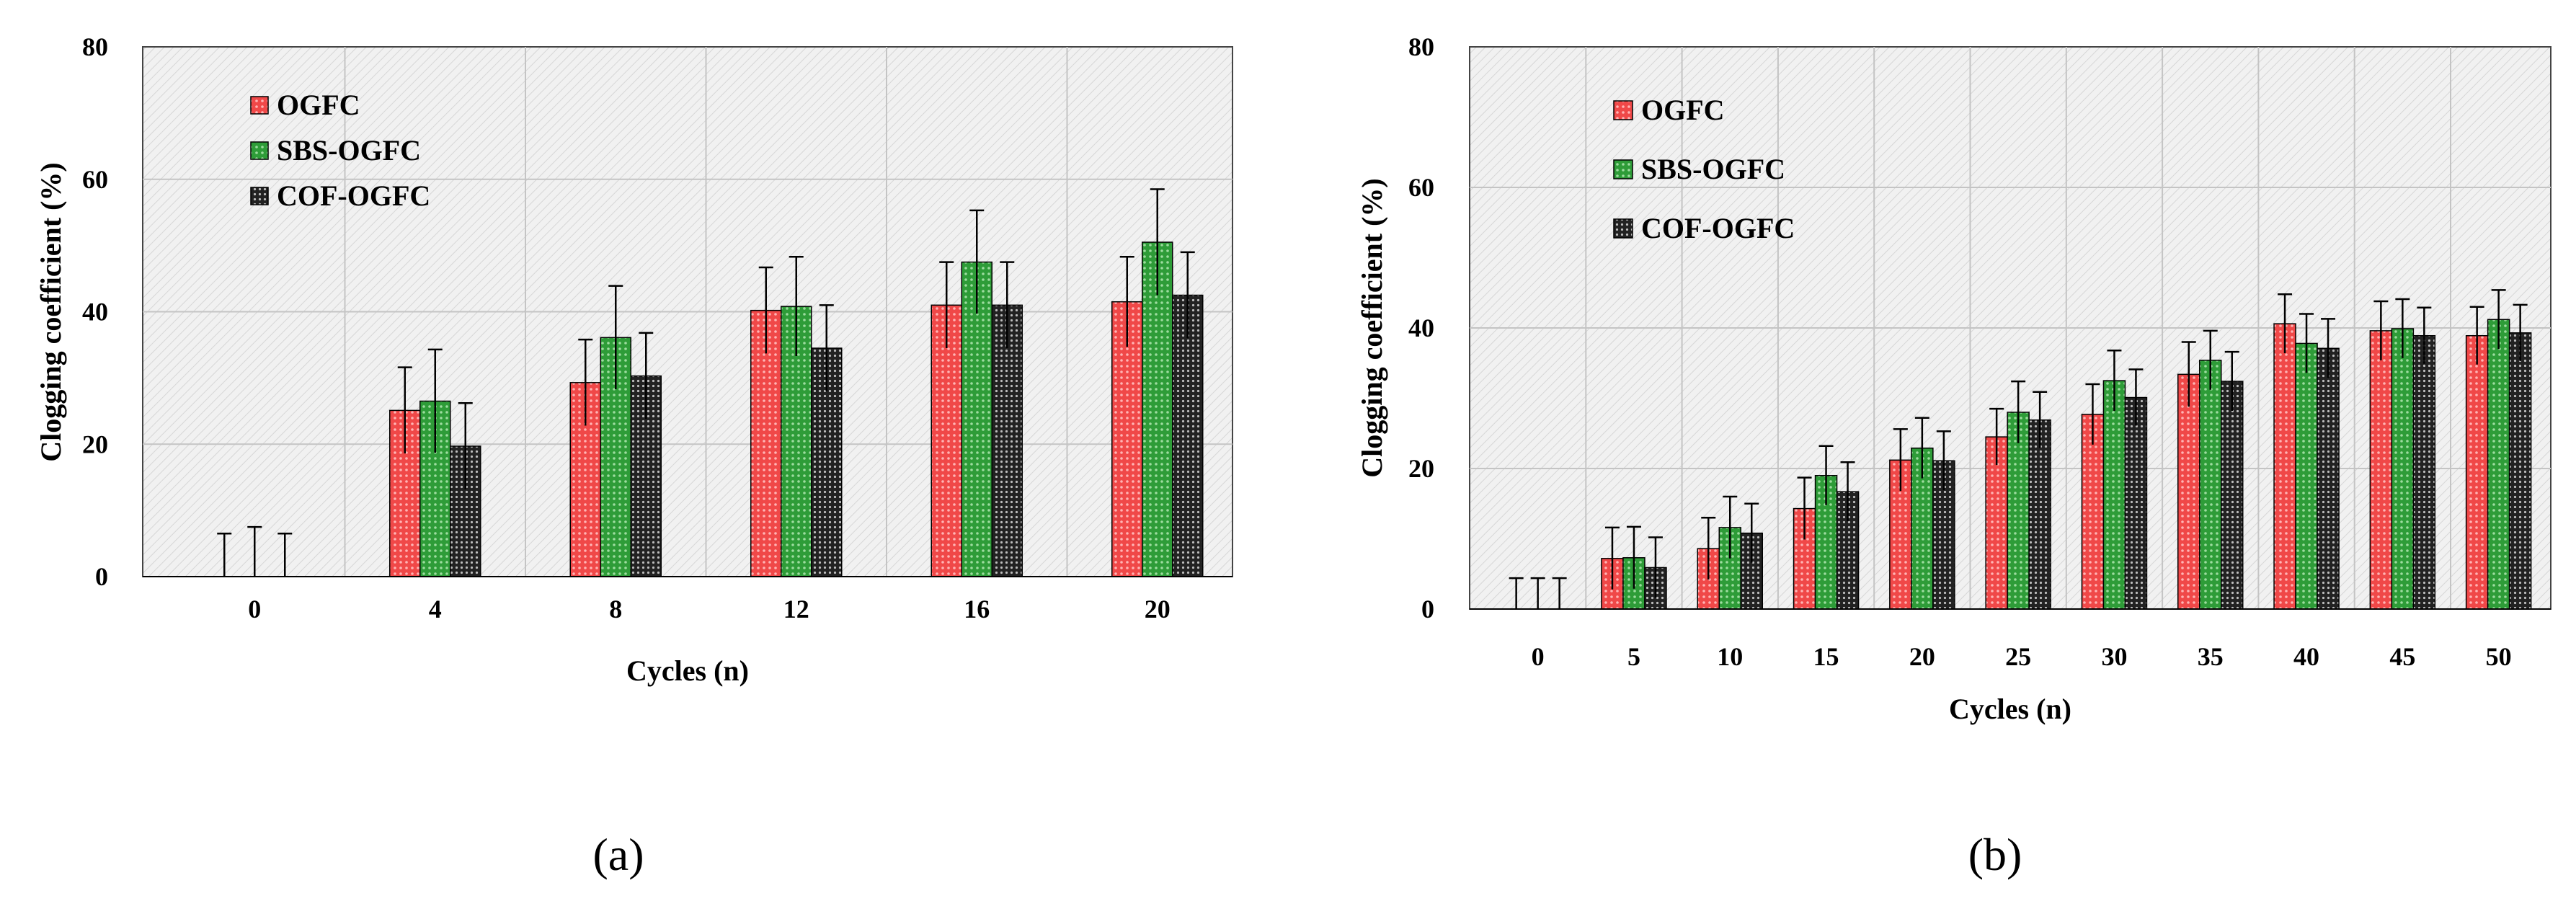 The height and width of the screenshot is (906, 2576). Describe the element at coordinates (435, 609) in the screenshot. I see `x-tick-label: 4` at that location.